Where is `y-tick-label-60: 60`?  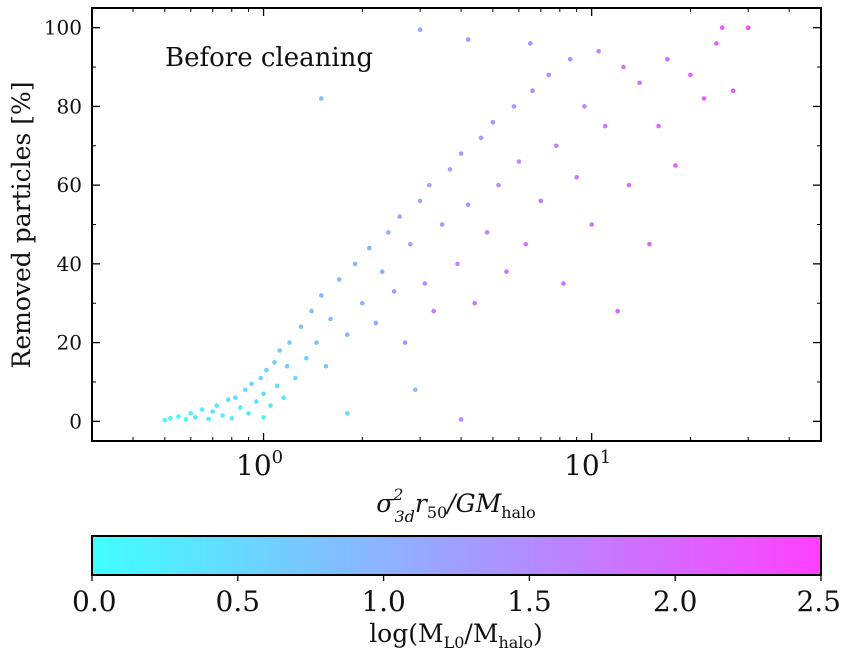 y-tick-label-60: 60 is located at coordinates (69, 185).